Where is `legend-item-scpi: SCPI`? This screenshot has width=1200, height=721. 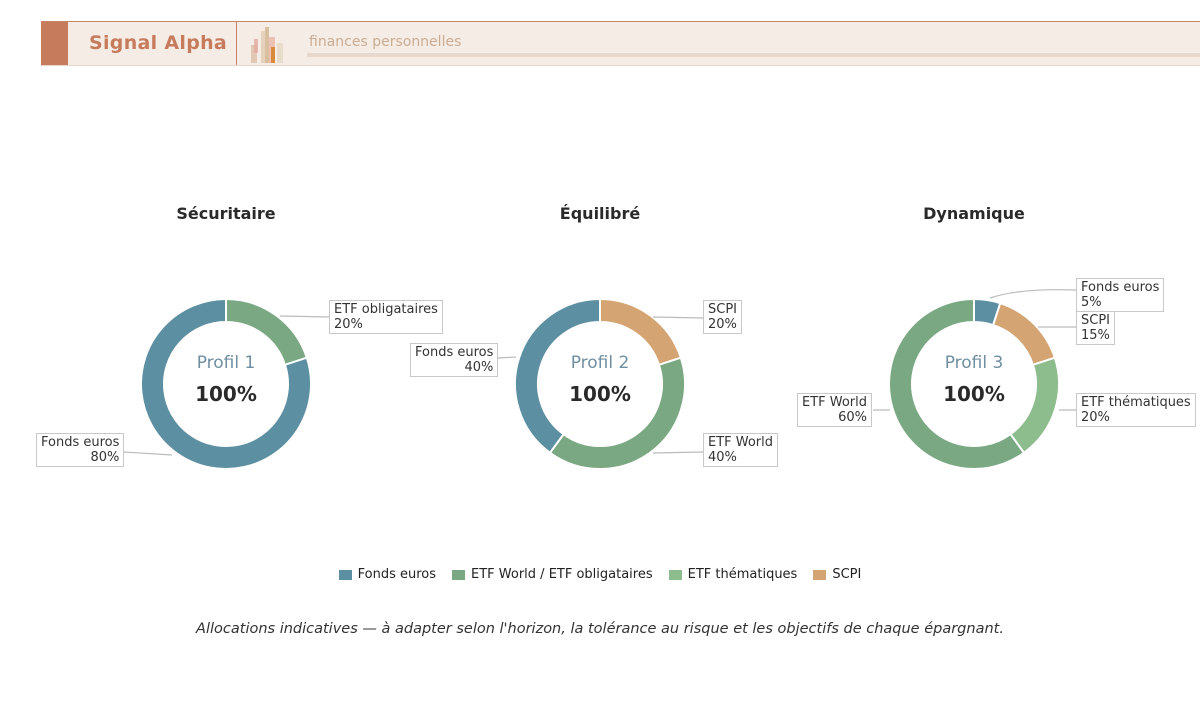
legend-item-scpi: SCPI is located at coordinates (837, 574).